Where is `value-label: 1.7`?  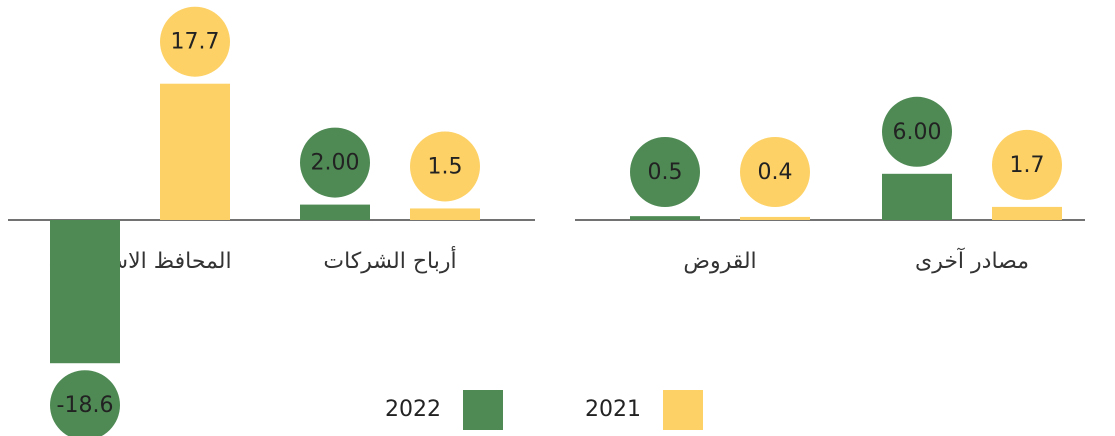
value-label: 1.7 is located at coordinates (1027, 165).